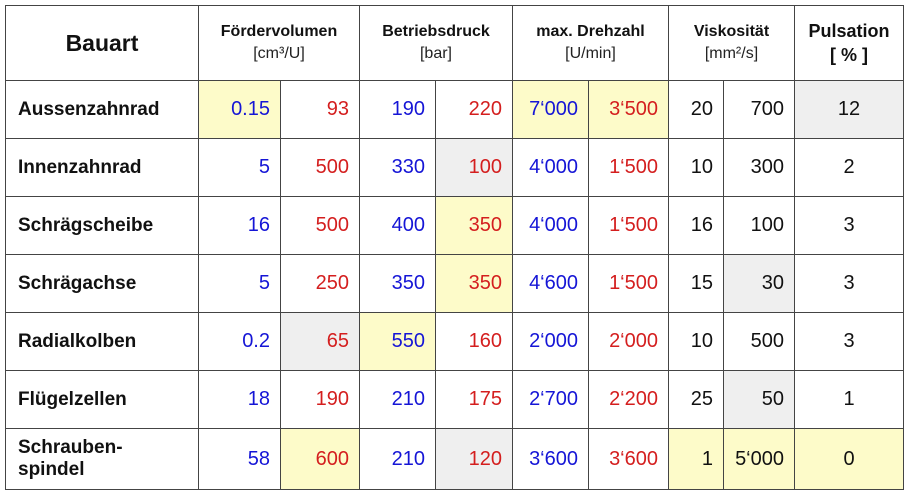  What do you see at coordinates (759, 167) in the screenshot?
I see `viskositaet-max-cell: 300` at bounding box center [759, 167].